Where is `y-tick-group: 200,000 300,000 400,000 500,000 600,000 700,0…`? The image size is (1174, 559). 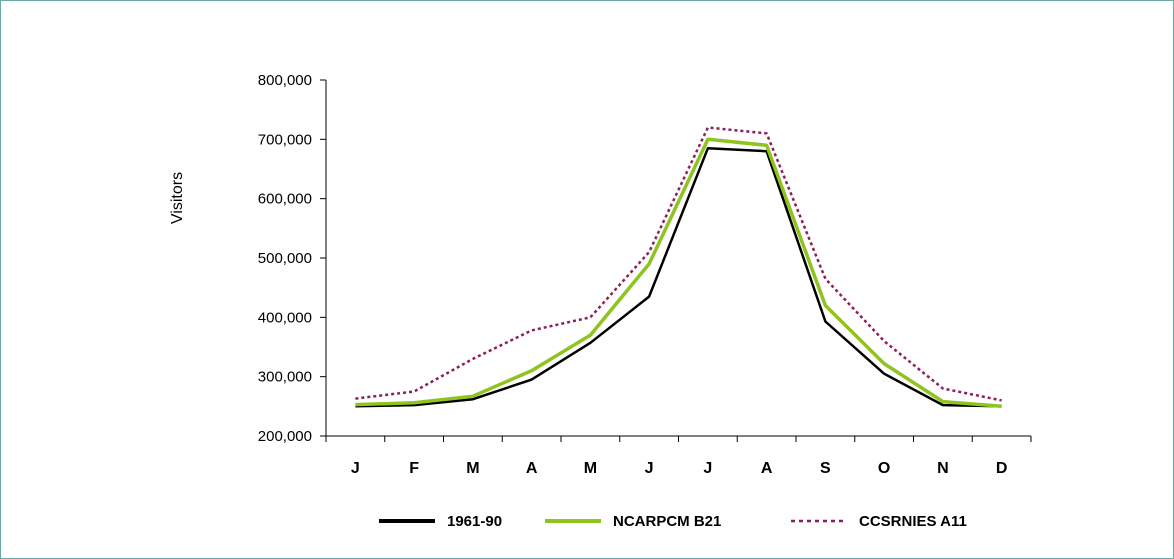
y-tick-group: 200,000 300,000 400,000 500,000 600,000 700,0… is located at coordinates (292, 258).